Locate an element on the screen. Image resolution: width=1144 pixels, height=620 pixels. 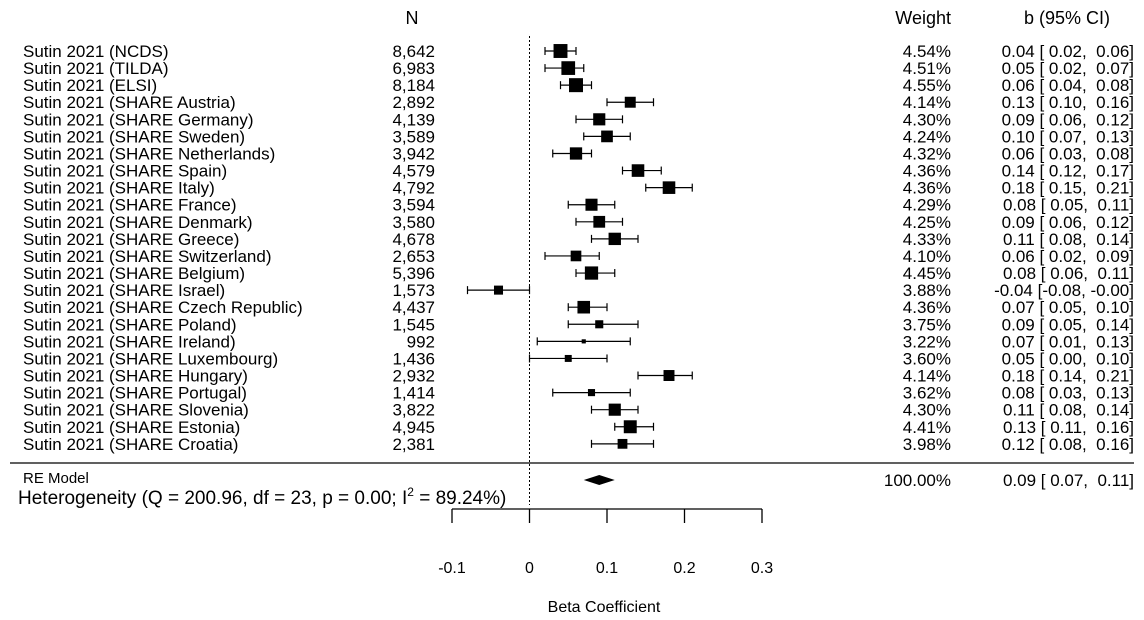
study-weight: 3.98% is located at coordinates (927, 444).